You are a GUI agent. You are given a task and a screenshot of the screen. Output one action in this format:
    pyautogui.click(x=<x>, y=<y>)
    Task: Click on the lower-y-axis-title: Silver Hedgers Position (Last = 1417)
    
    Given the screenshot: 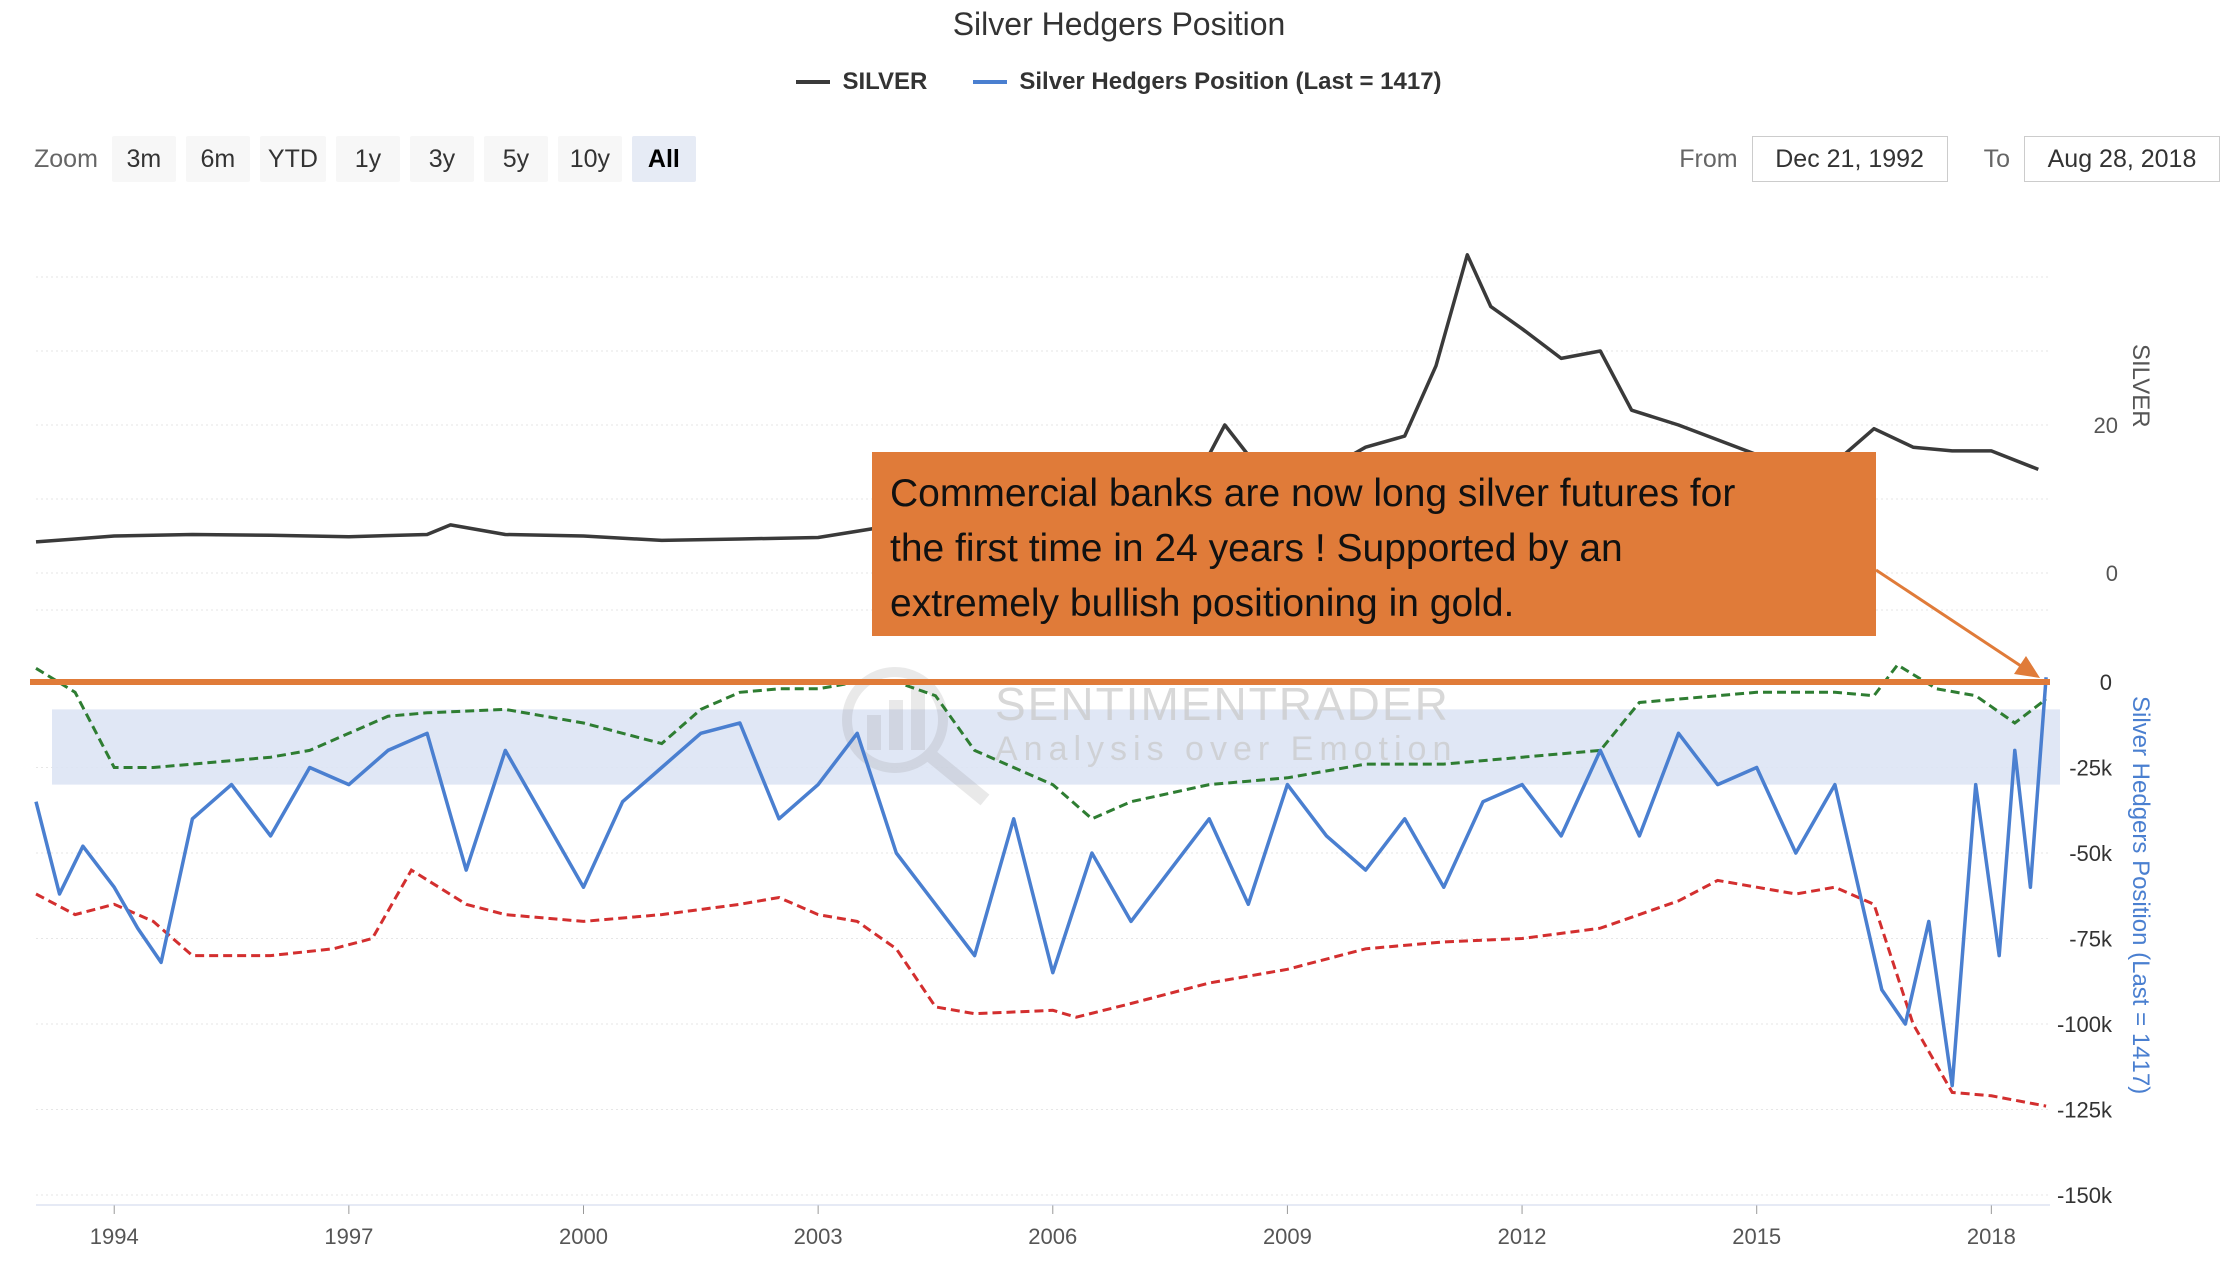 What is the action you would take?
    pyautogui.click(x=2140, y=895)
    